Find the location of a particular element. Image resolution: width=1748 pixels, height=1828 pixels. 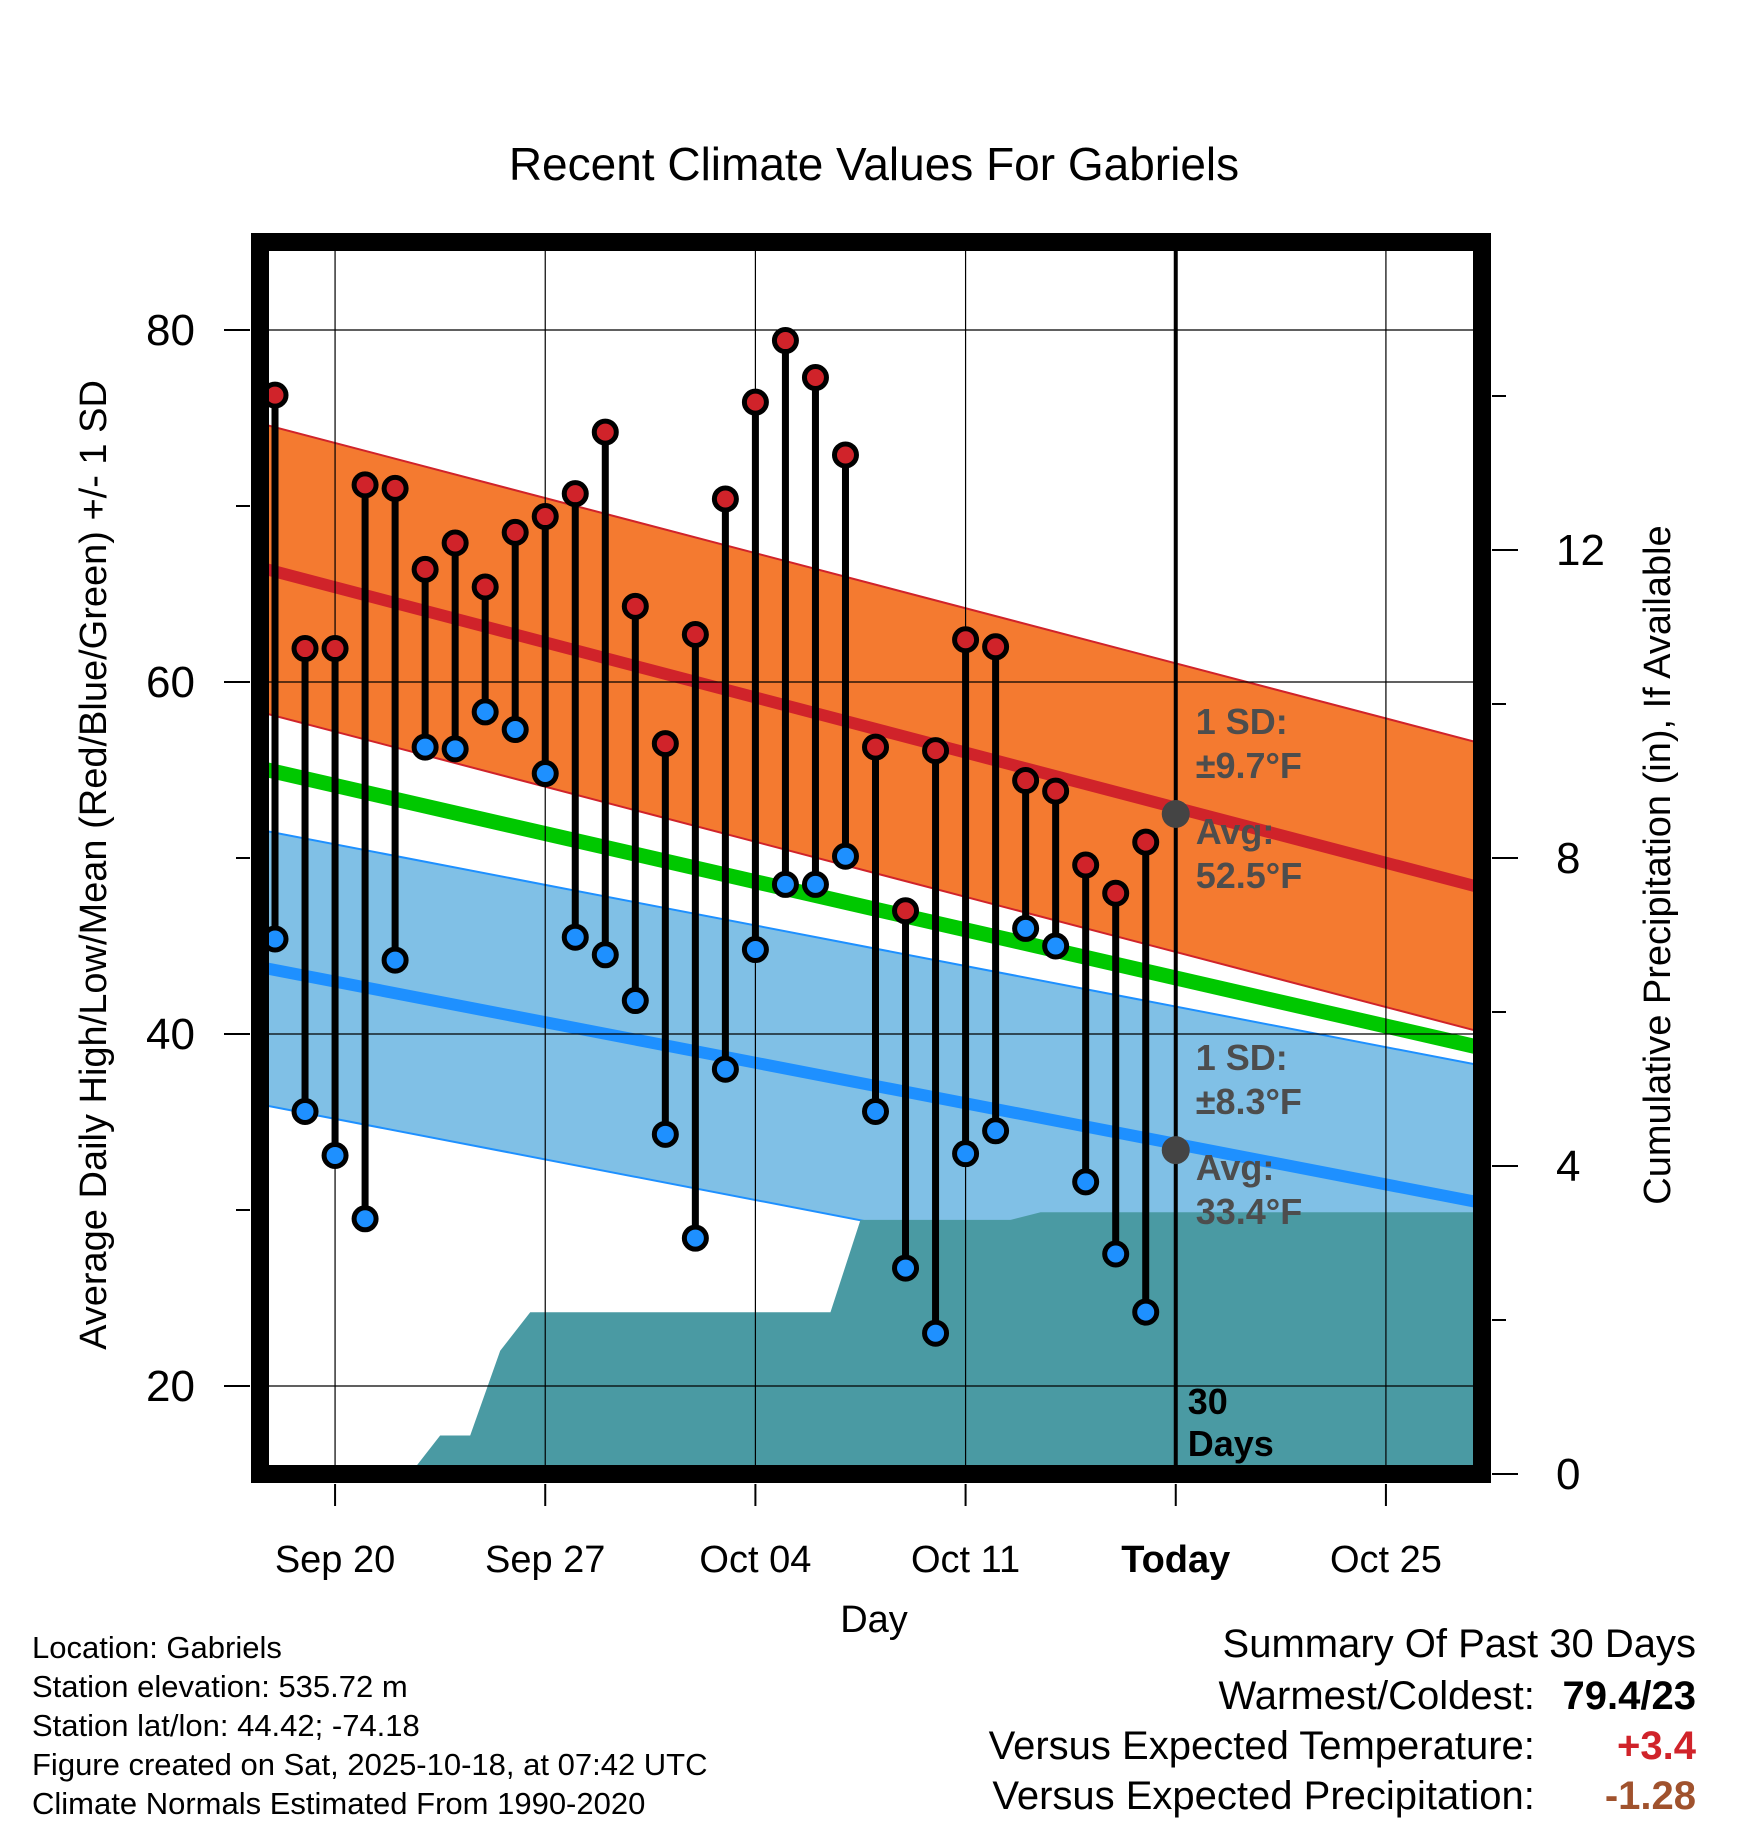

summary-warmest-row: Warmest/Coldest: 79.4/23 is located at coordinates (1458, 1696).